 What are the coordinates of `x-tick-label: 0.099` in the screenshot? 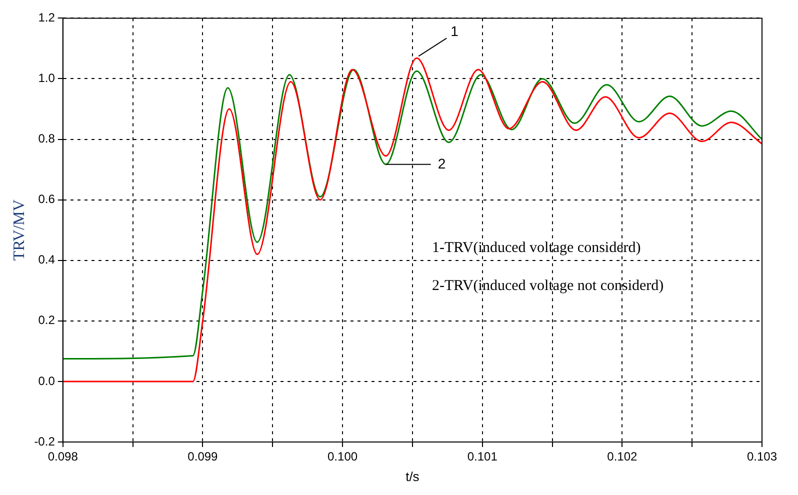 It's located at (203, 457).